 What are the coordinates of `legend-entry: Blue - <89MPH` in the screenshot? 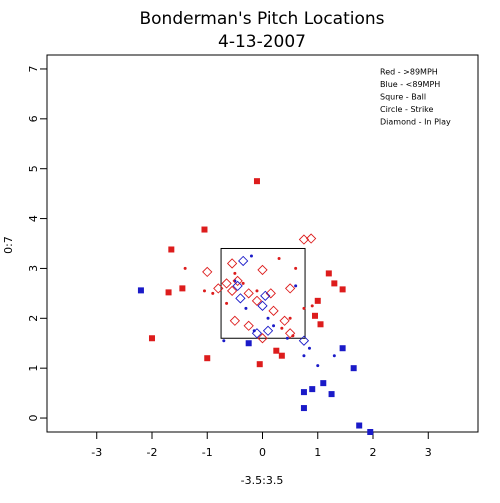 It's located at (410, 84).